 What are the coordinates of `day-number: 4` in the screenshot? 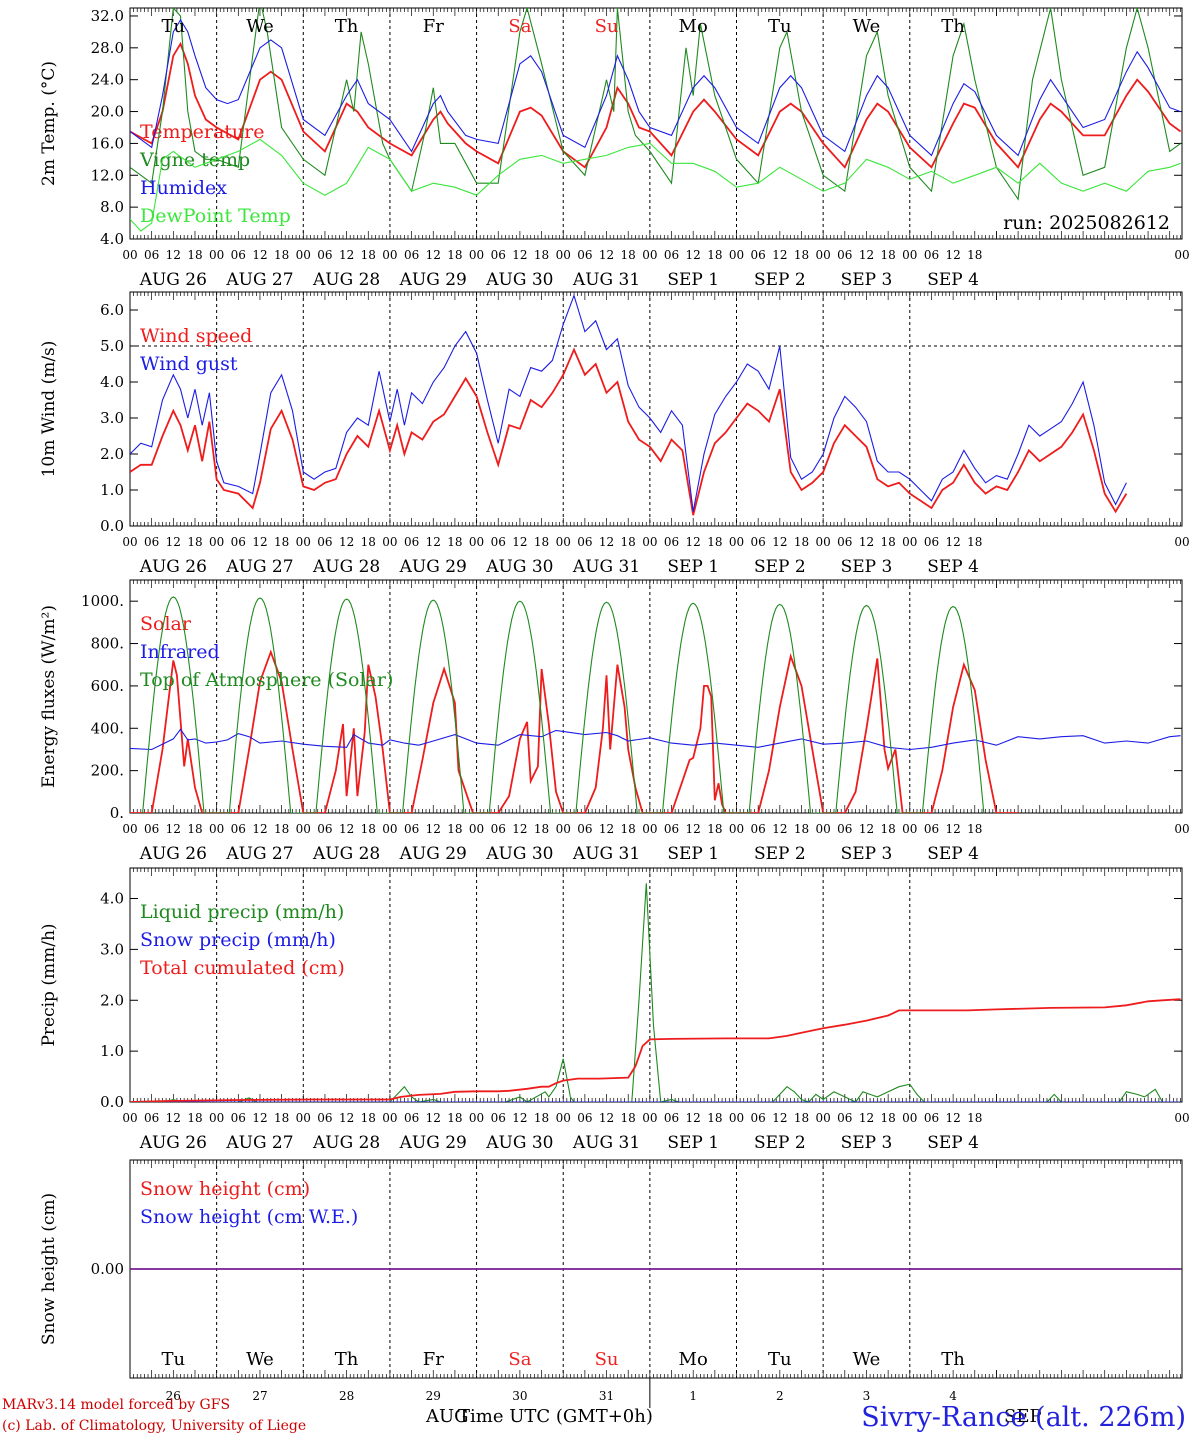 It's located at (953, 1396).